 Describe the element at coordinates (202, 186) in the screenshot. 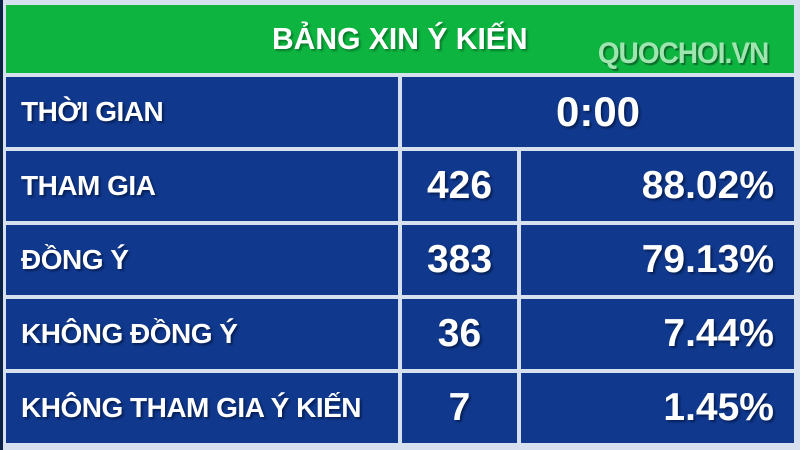

I see `row-label: THAM GIA` at that location.